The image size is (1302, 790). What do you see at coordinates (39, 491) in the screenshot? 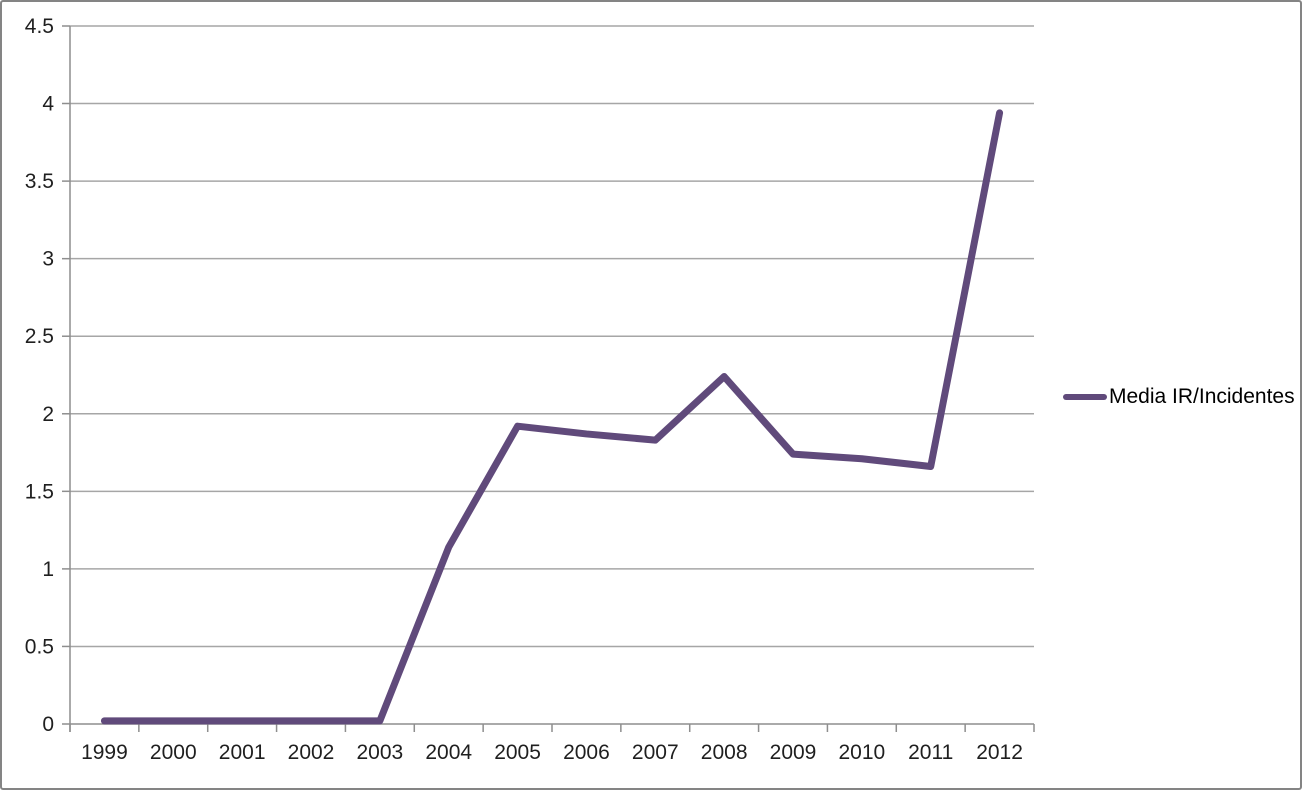
I see `y-tick-label: 1.5` at bounding box center [39, 491].